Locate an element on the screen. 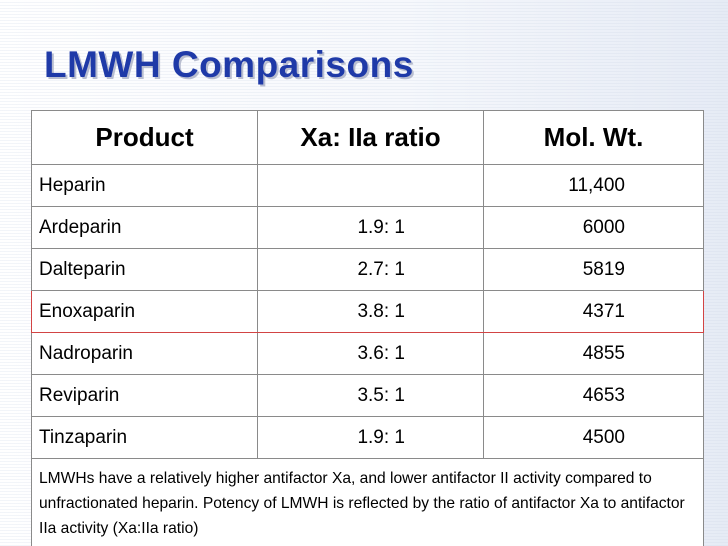 The height and width of the screenshot is (546, 728). table-row: Dalteparin 2.7: 1 5819 is located at coordinates (367, 269).